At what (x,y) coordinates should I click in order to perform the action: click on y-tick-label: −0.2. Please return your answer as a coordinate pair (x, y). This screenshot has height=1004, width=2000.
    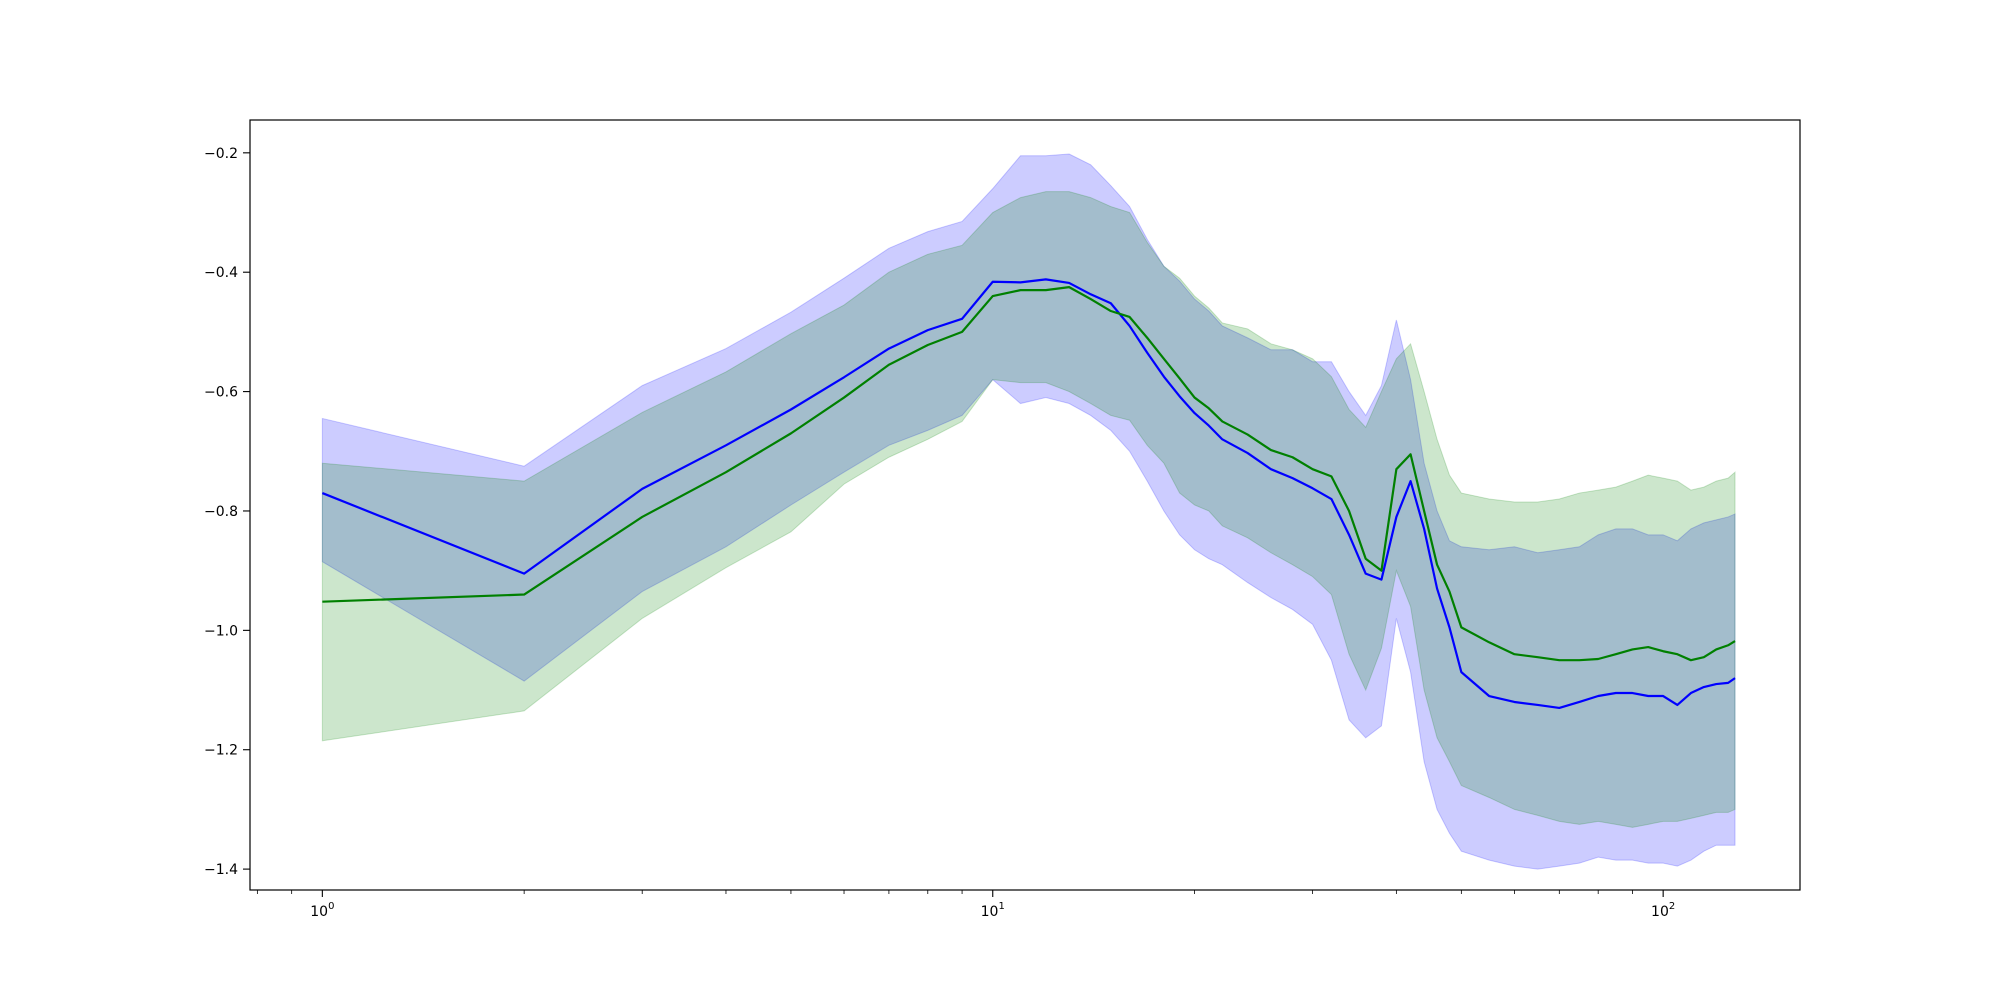
    Looking at the image, I should click on (221, 154).